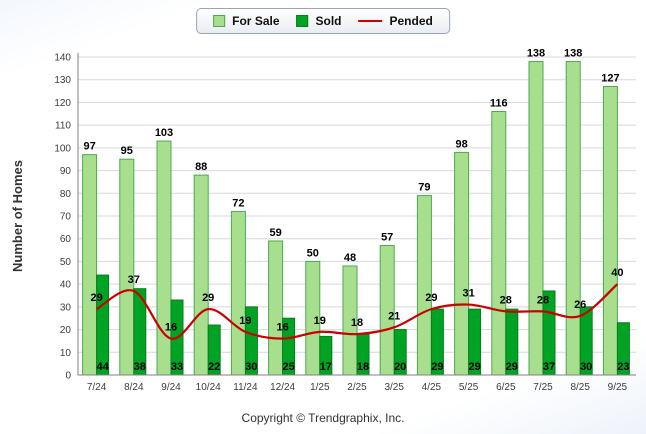 Image resolution: width=646 pixels, height=434 pixels. I want to click on x-tick-label: 7/24, so click(97, 387).